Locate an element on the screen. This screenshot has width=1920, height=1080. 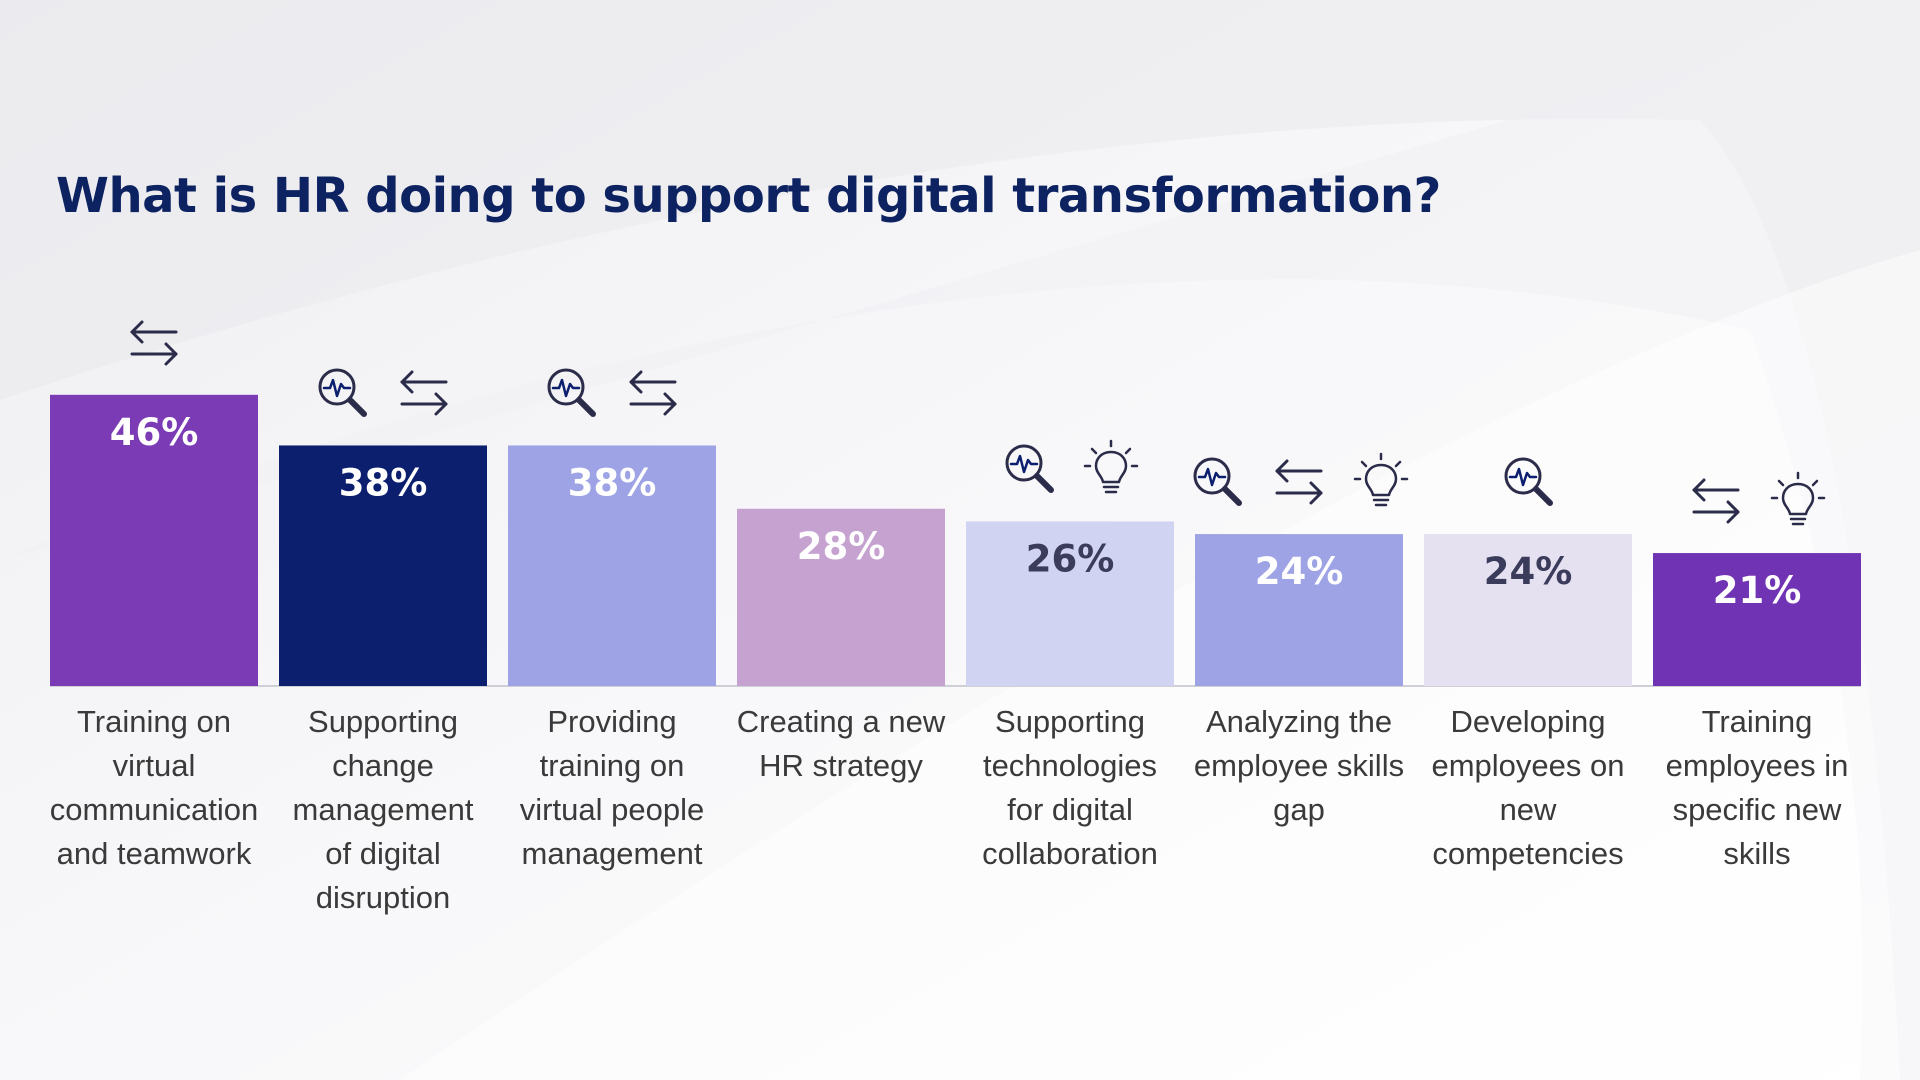
category-label-line: HR strategy is located at coordinates (841, 765).